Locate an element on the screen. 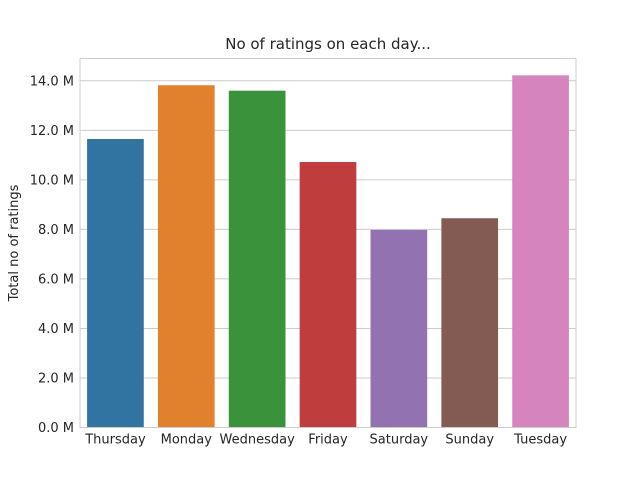 The width and height of the screenshot is (640, 480). y-tick-label: 2.0 M is located at coordinates (56, 378).